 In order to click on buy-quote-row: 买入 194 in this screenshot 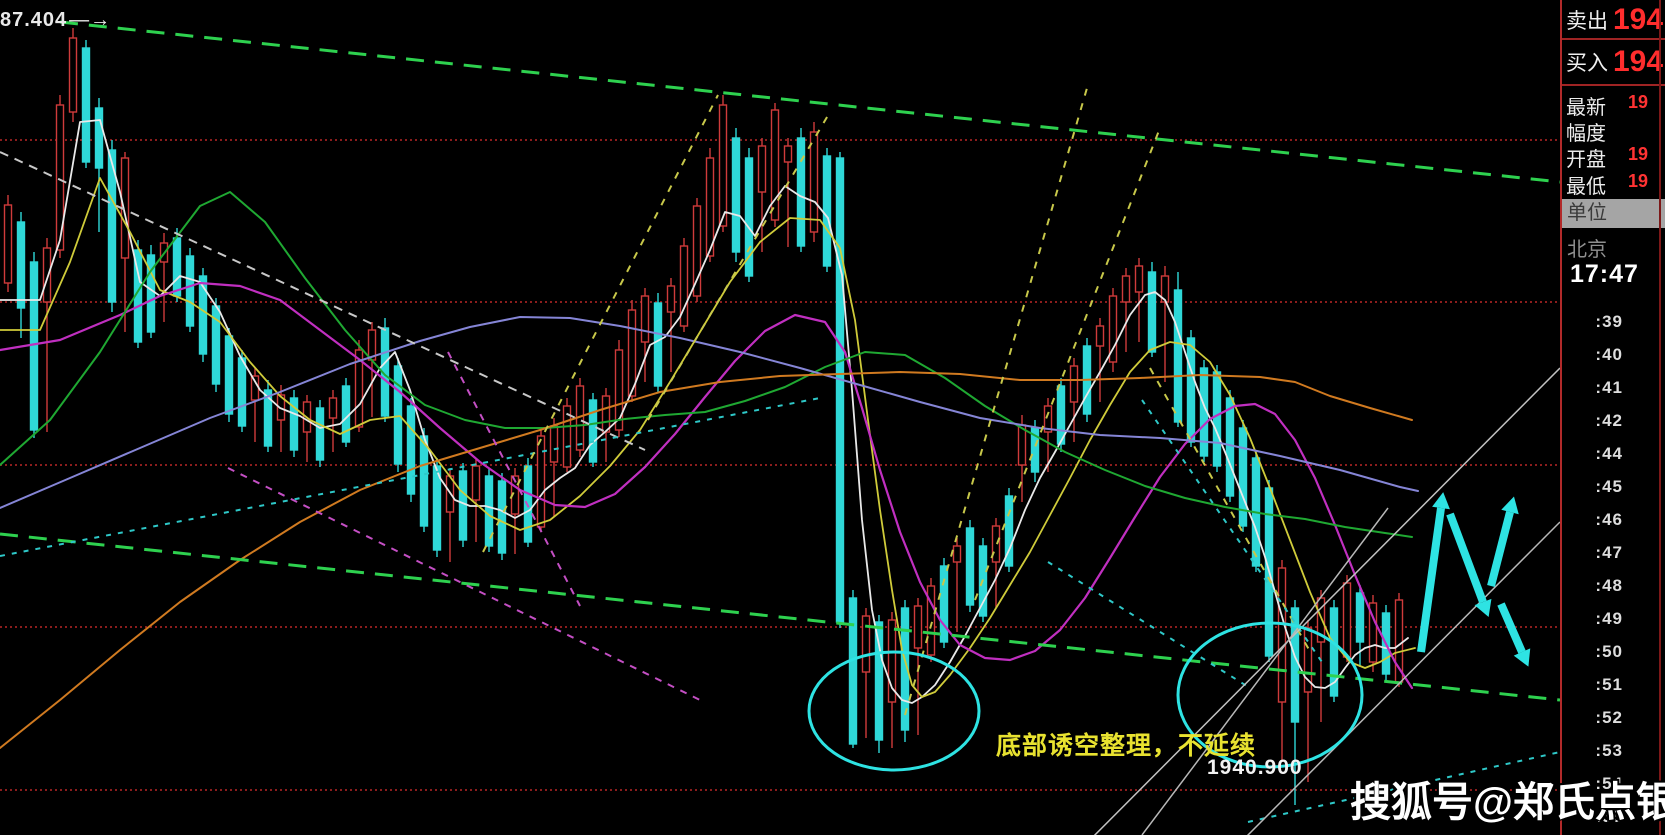, I will do `click(1615, 62)`.